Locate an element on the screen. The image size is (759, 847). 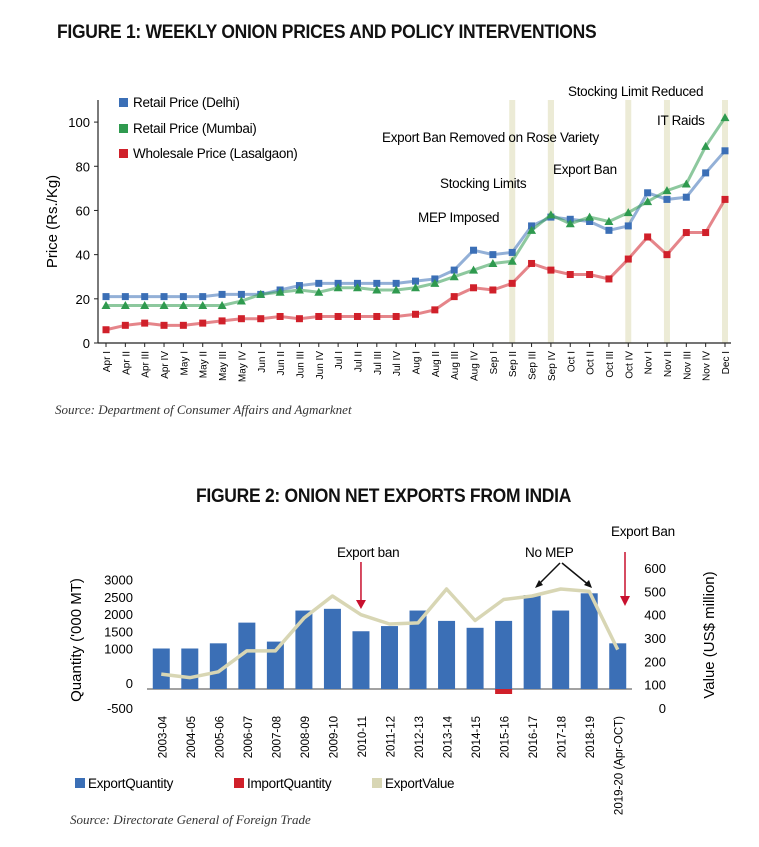
x-tick-label: May III is located at coordinates (223, 366).